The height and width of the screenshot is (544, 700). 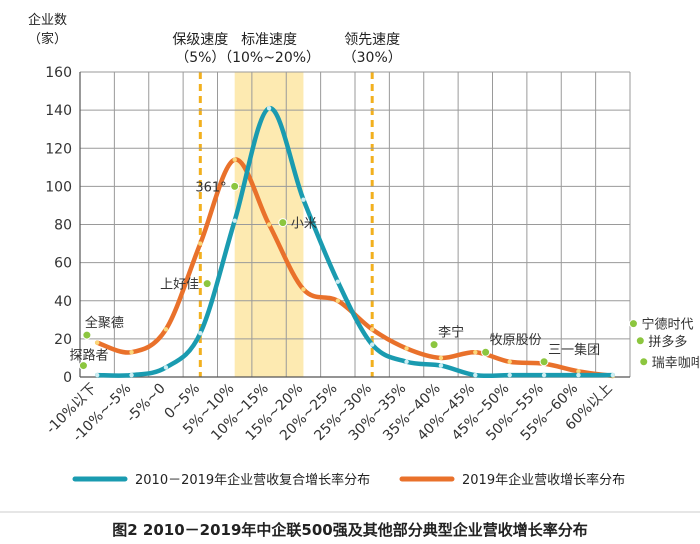 I want to click on y-tick-label-60: 60, so click(x=63, y=264).